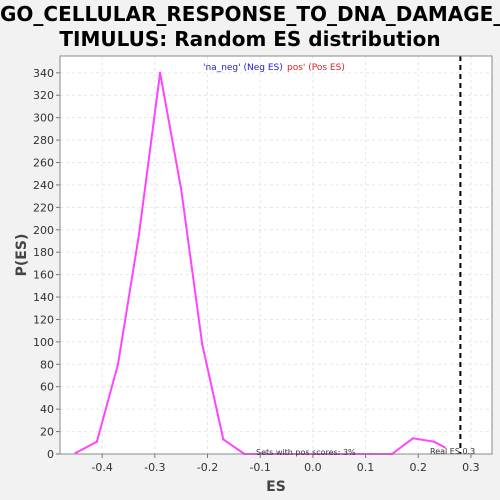  What do you see at coordinates (43, 73) in the screenshot?
I see `y-tick-label: 340` at bounding box center [43, 73].